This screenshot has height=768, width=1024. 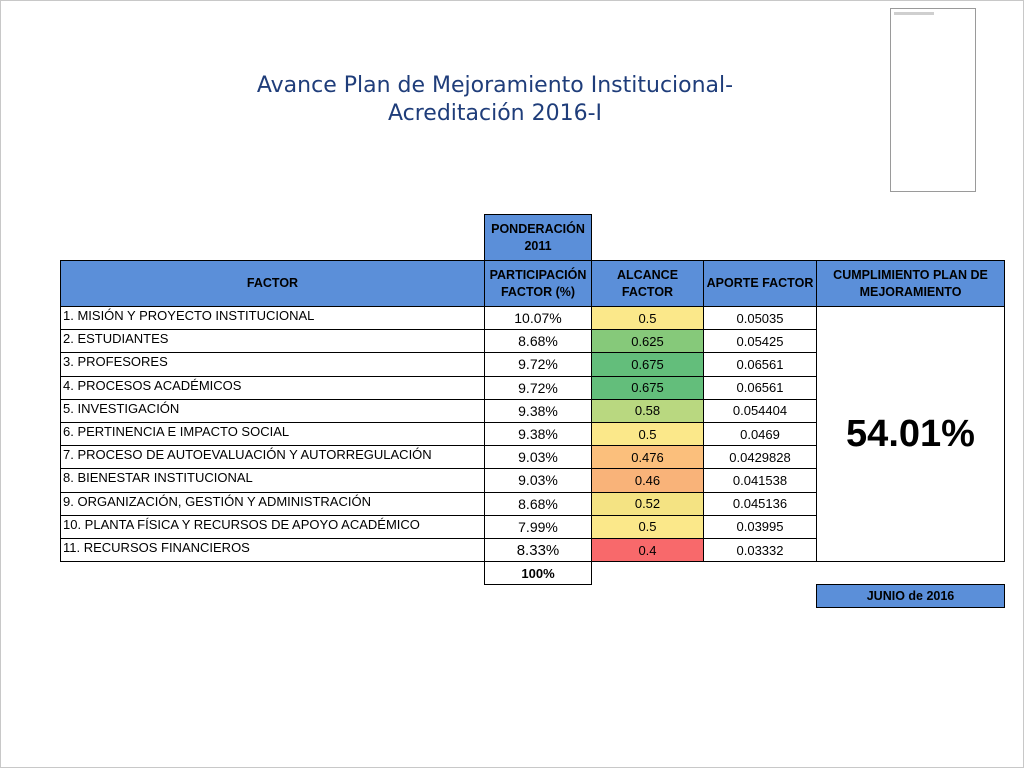 What do you see at coordinates (272, 480) in the screenshot?
I see `factor-name: 8. BIENESTAR INSTITUCIONAL` at bounding box center [272, 480].